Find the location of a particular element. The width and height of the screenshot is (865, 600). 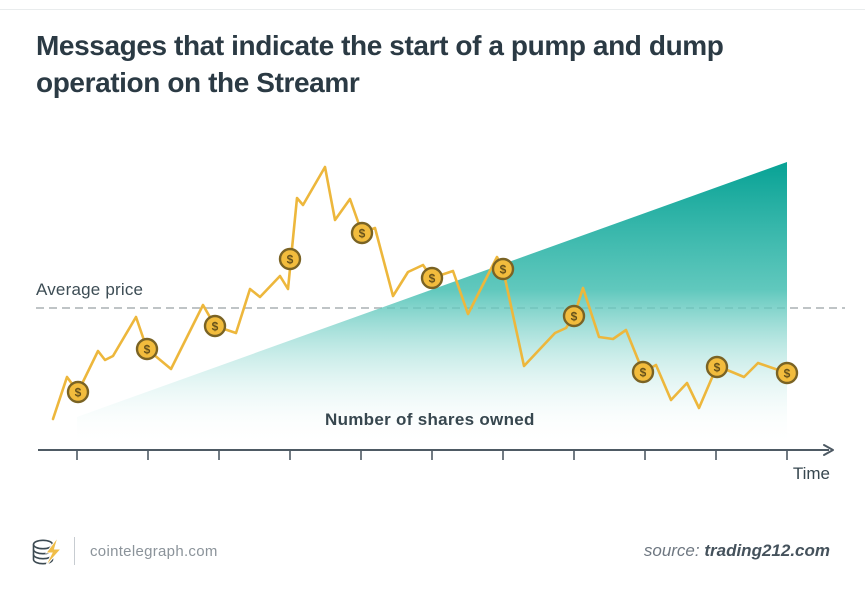

footer-source-value: trading212.com is located at coordinates (767, 550).